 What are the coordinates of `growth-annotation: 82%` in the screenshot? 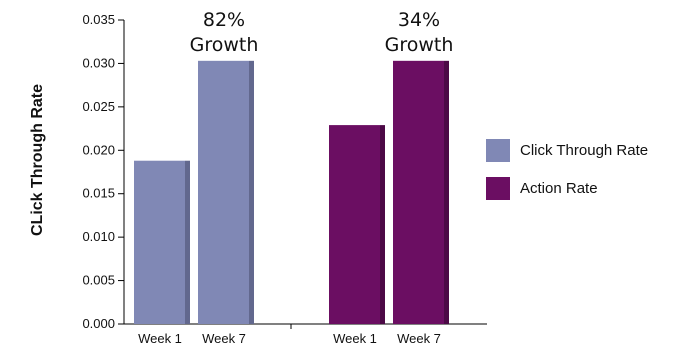 It's located at (224, 20).